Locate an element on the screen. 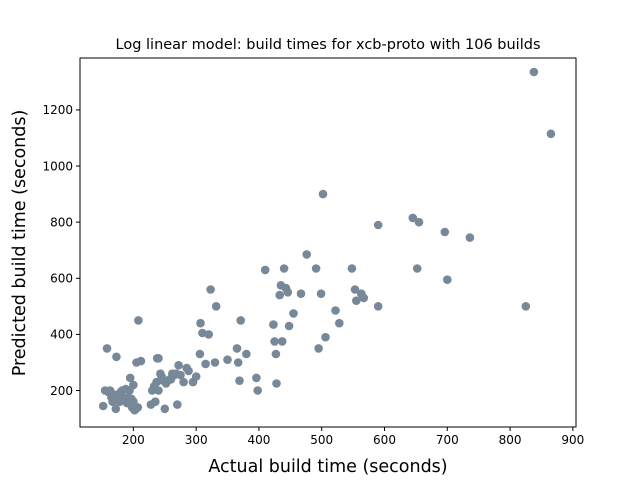 This screenshot has height=480, width=640. y-tick-label: 800 is located at coordinates (61, 222).